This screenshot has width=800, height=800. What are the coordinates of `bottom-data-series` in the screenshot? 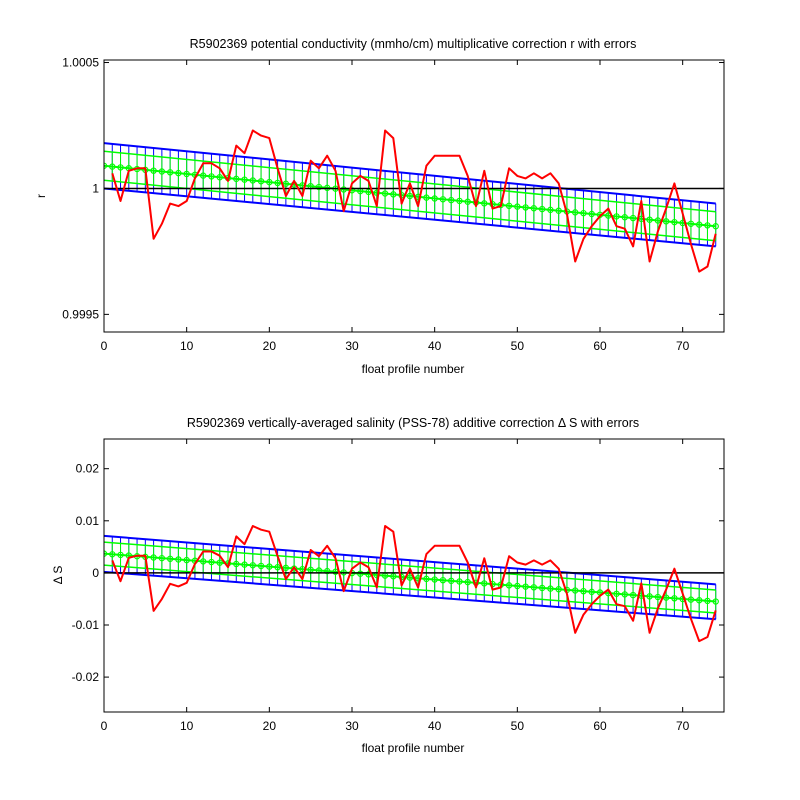 It's located at (414, 584).